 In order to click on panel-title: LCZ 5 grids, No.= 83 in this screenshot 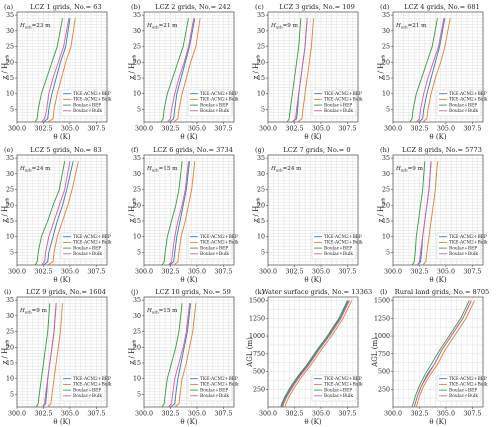, I will do `click(65, 150)`.